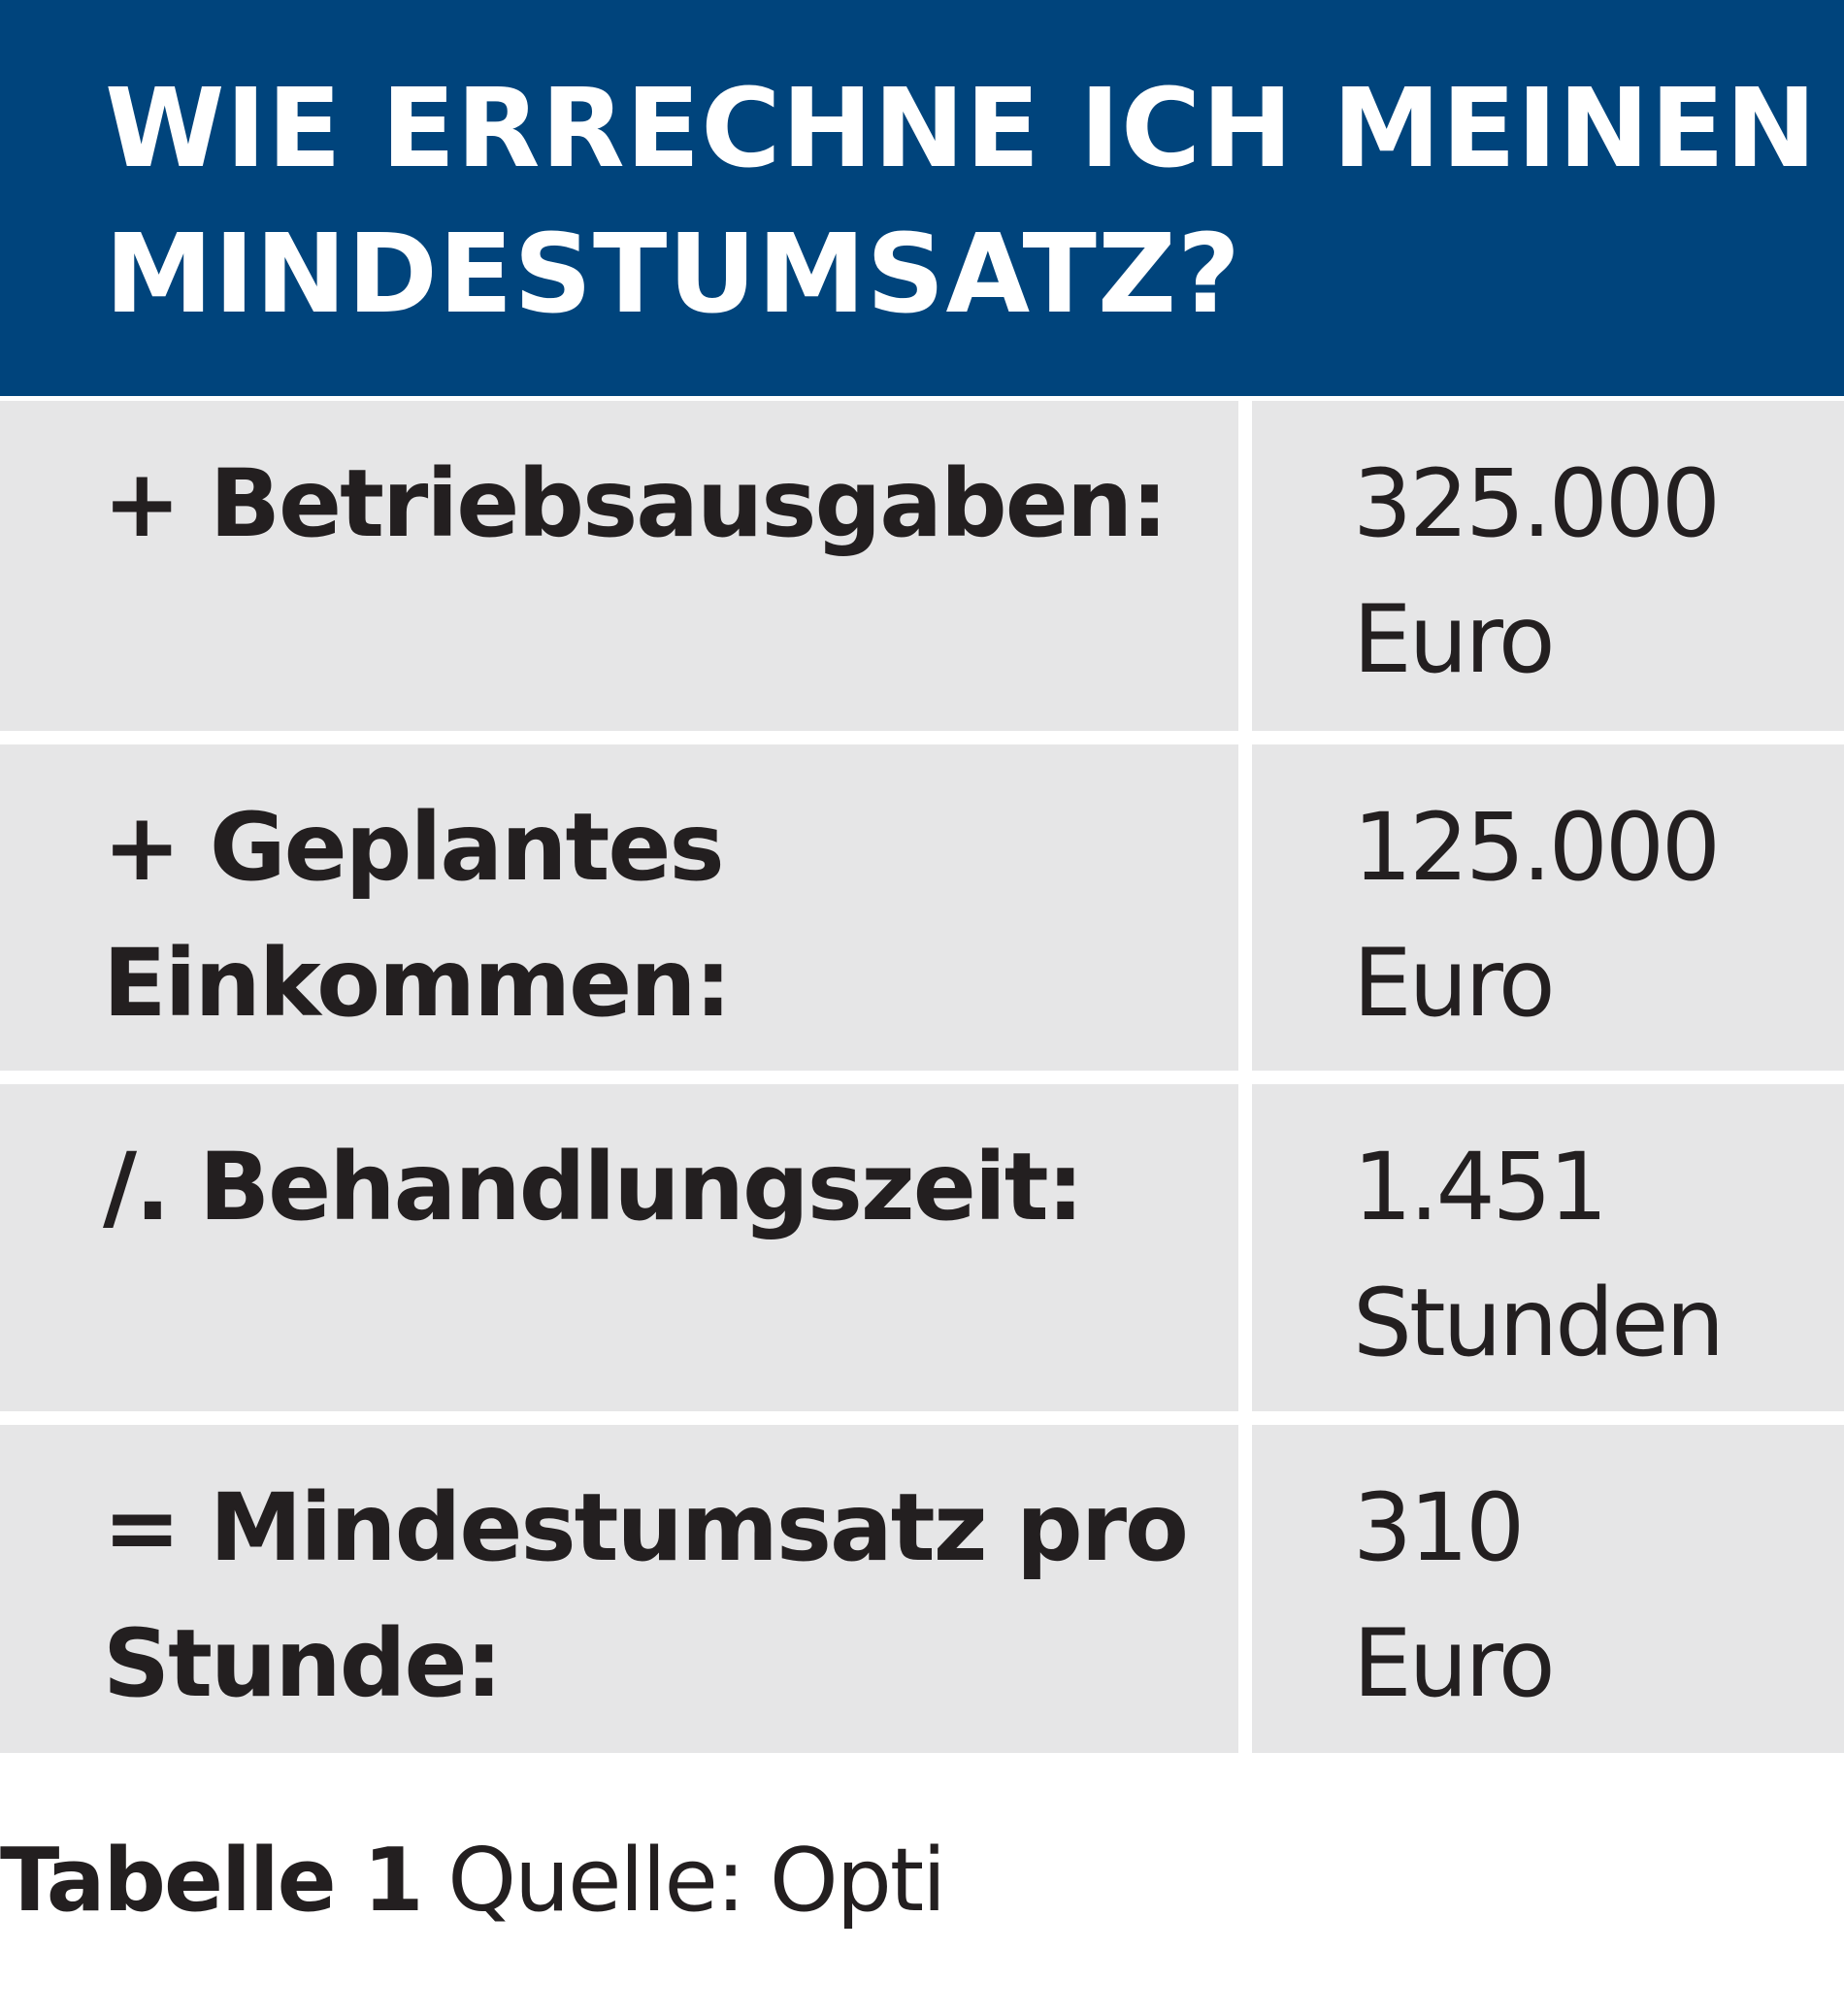 The height and width of the screenshot is (2016, 1844). Describe the element at coordinates (1480, 1187) in the screenshot. I see `row-value-number: 1.451` at that location.